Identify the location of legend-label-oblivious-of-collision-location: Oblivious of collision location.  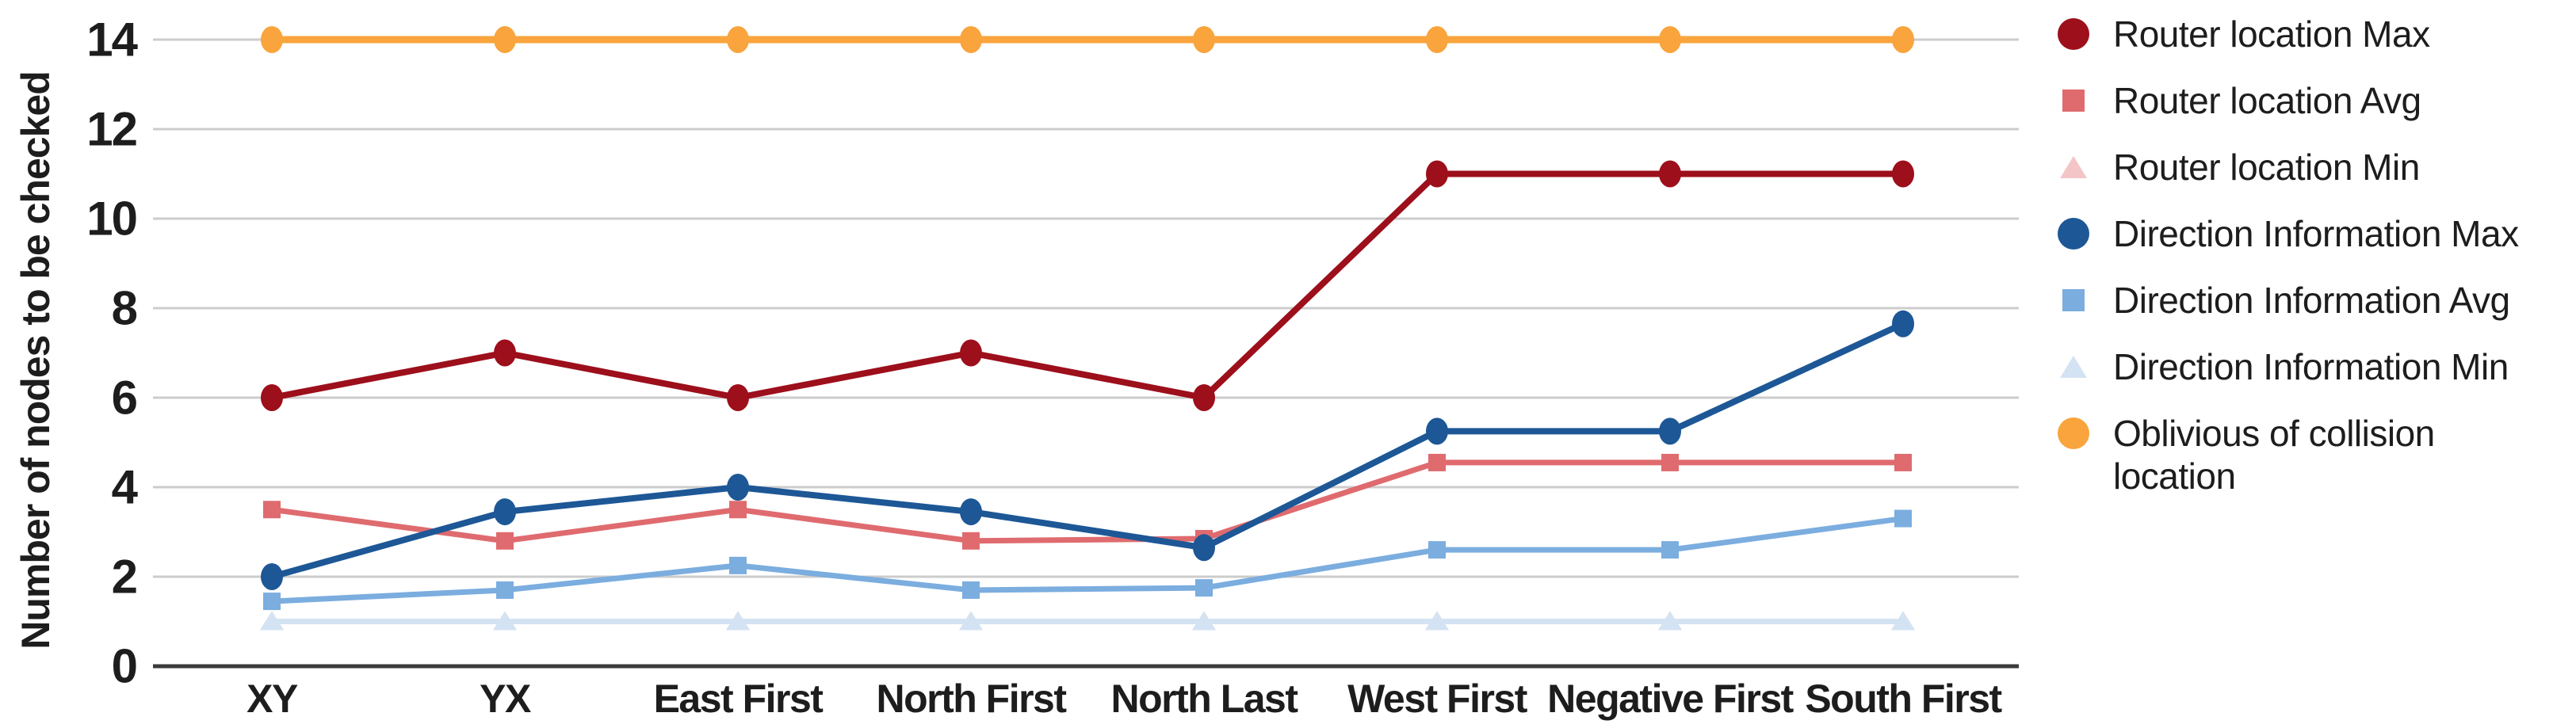
(2274, 455).